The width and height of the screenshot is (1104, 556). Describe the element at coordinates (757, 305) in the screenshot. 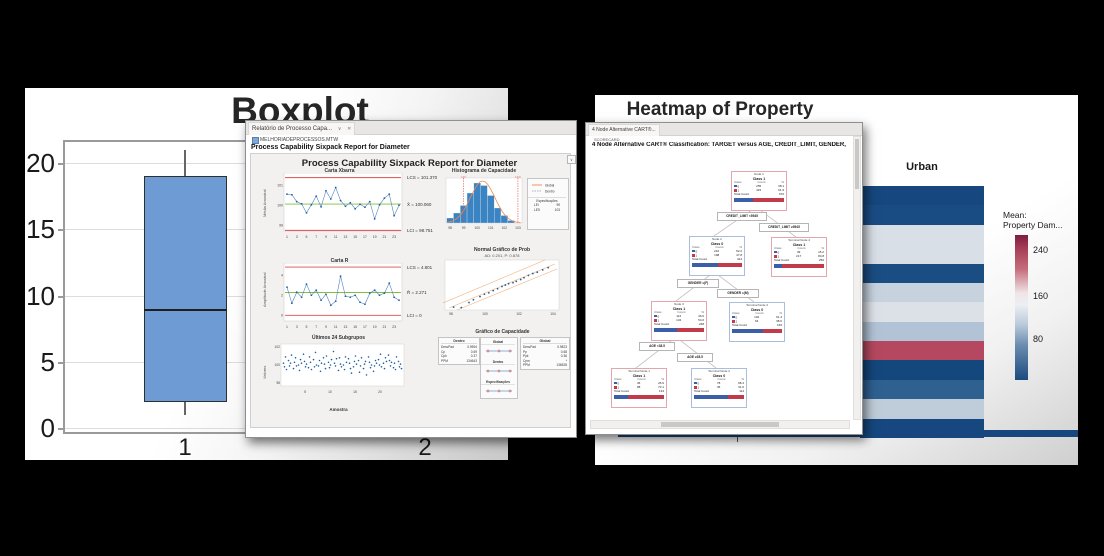

I see `node-title: Terminal Node 3` at that location.